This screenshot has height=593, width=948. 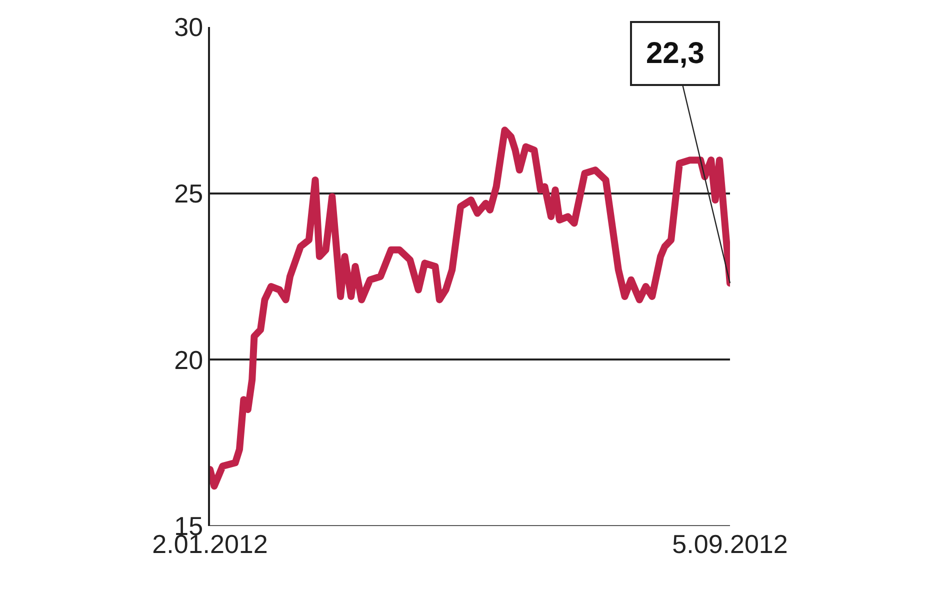 What do you see at coordinates (189, 27) in the screenshot?
I see `y-tick-label: 30` at bounding box center [189, 27].